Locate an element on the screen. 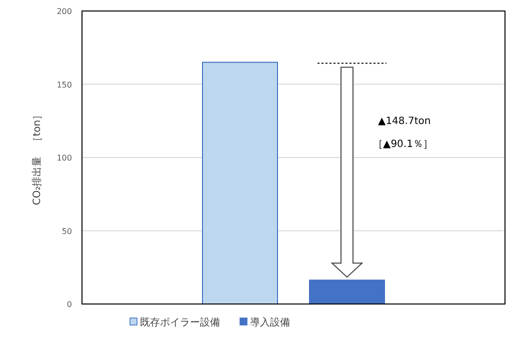 The height and width of the screenshot is (340, 514). annotation: ▲148.7ton is located at coordinates (404, 121).